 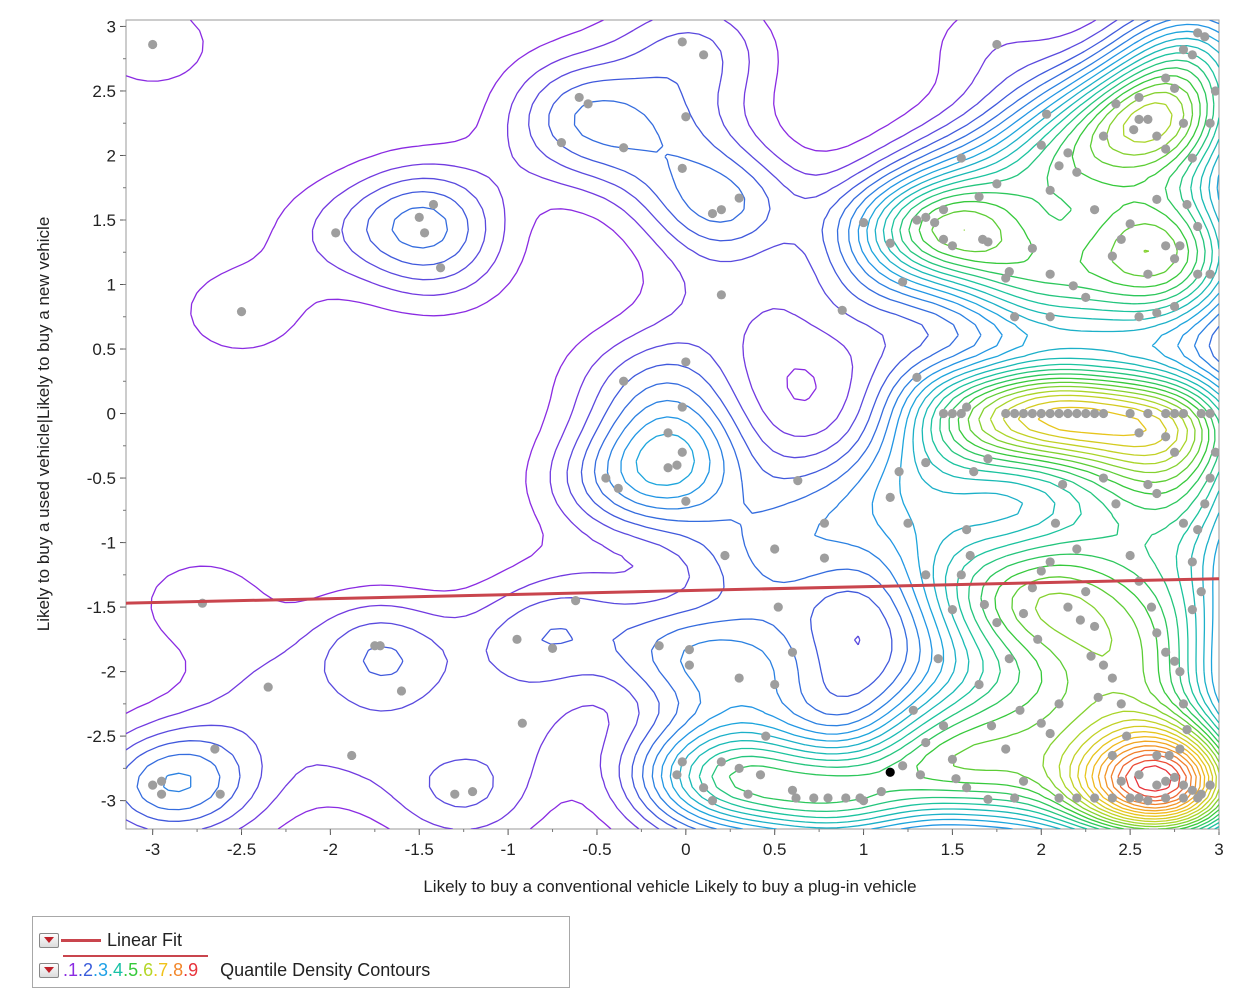 I want to click on x-tick-label: 2.5, so click(x=1130, y=849).